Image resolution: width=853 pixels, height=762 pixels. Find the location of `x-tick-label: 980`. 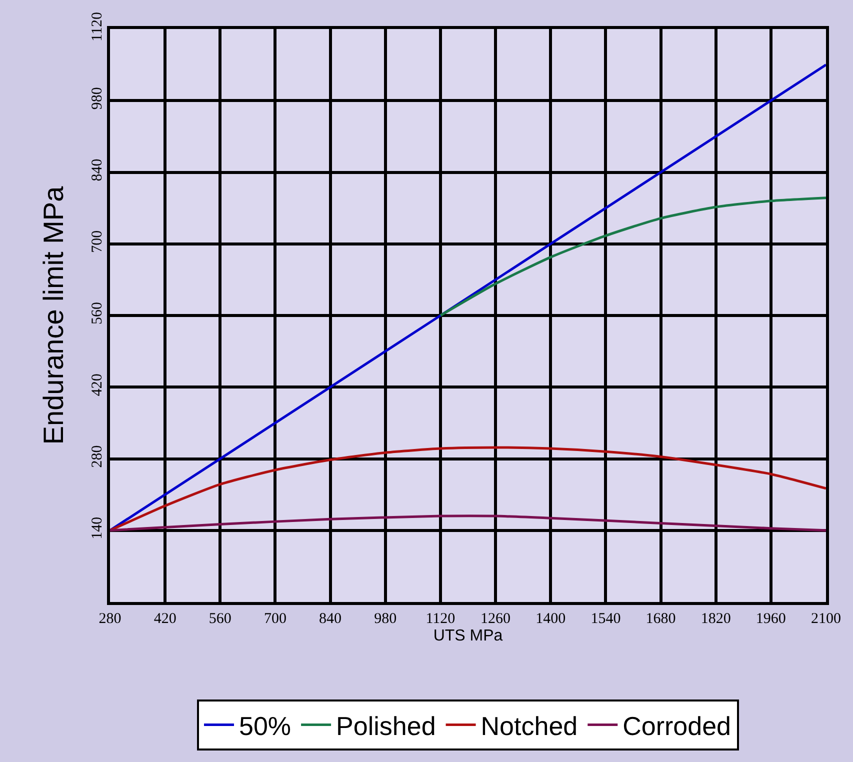

x-tick-label: 980 is located at coordinates (385, 618).